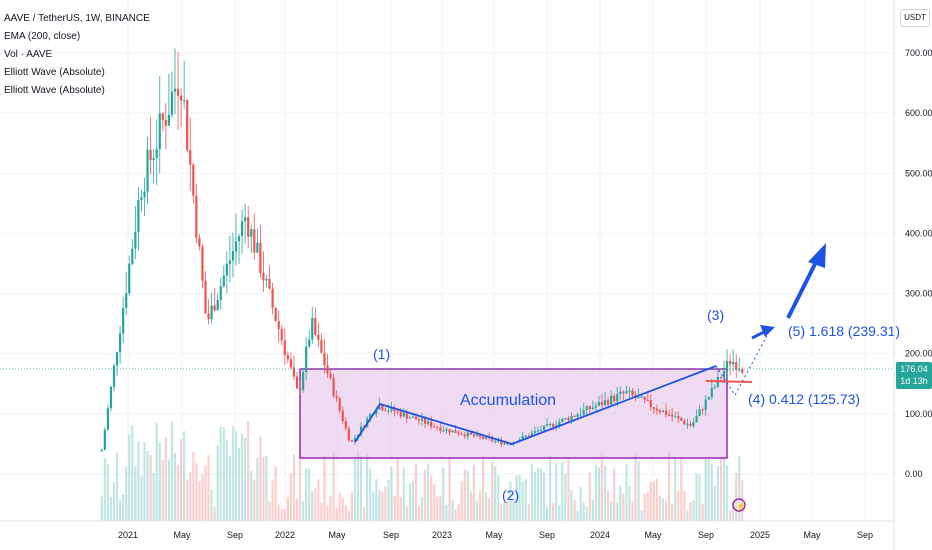 This screenshot has width=932, height=550. I want to click on time-tick-label: 2021, so click(128, 535).